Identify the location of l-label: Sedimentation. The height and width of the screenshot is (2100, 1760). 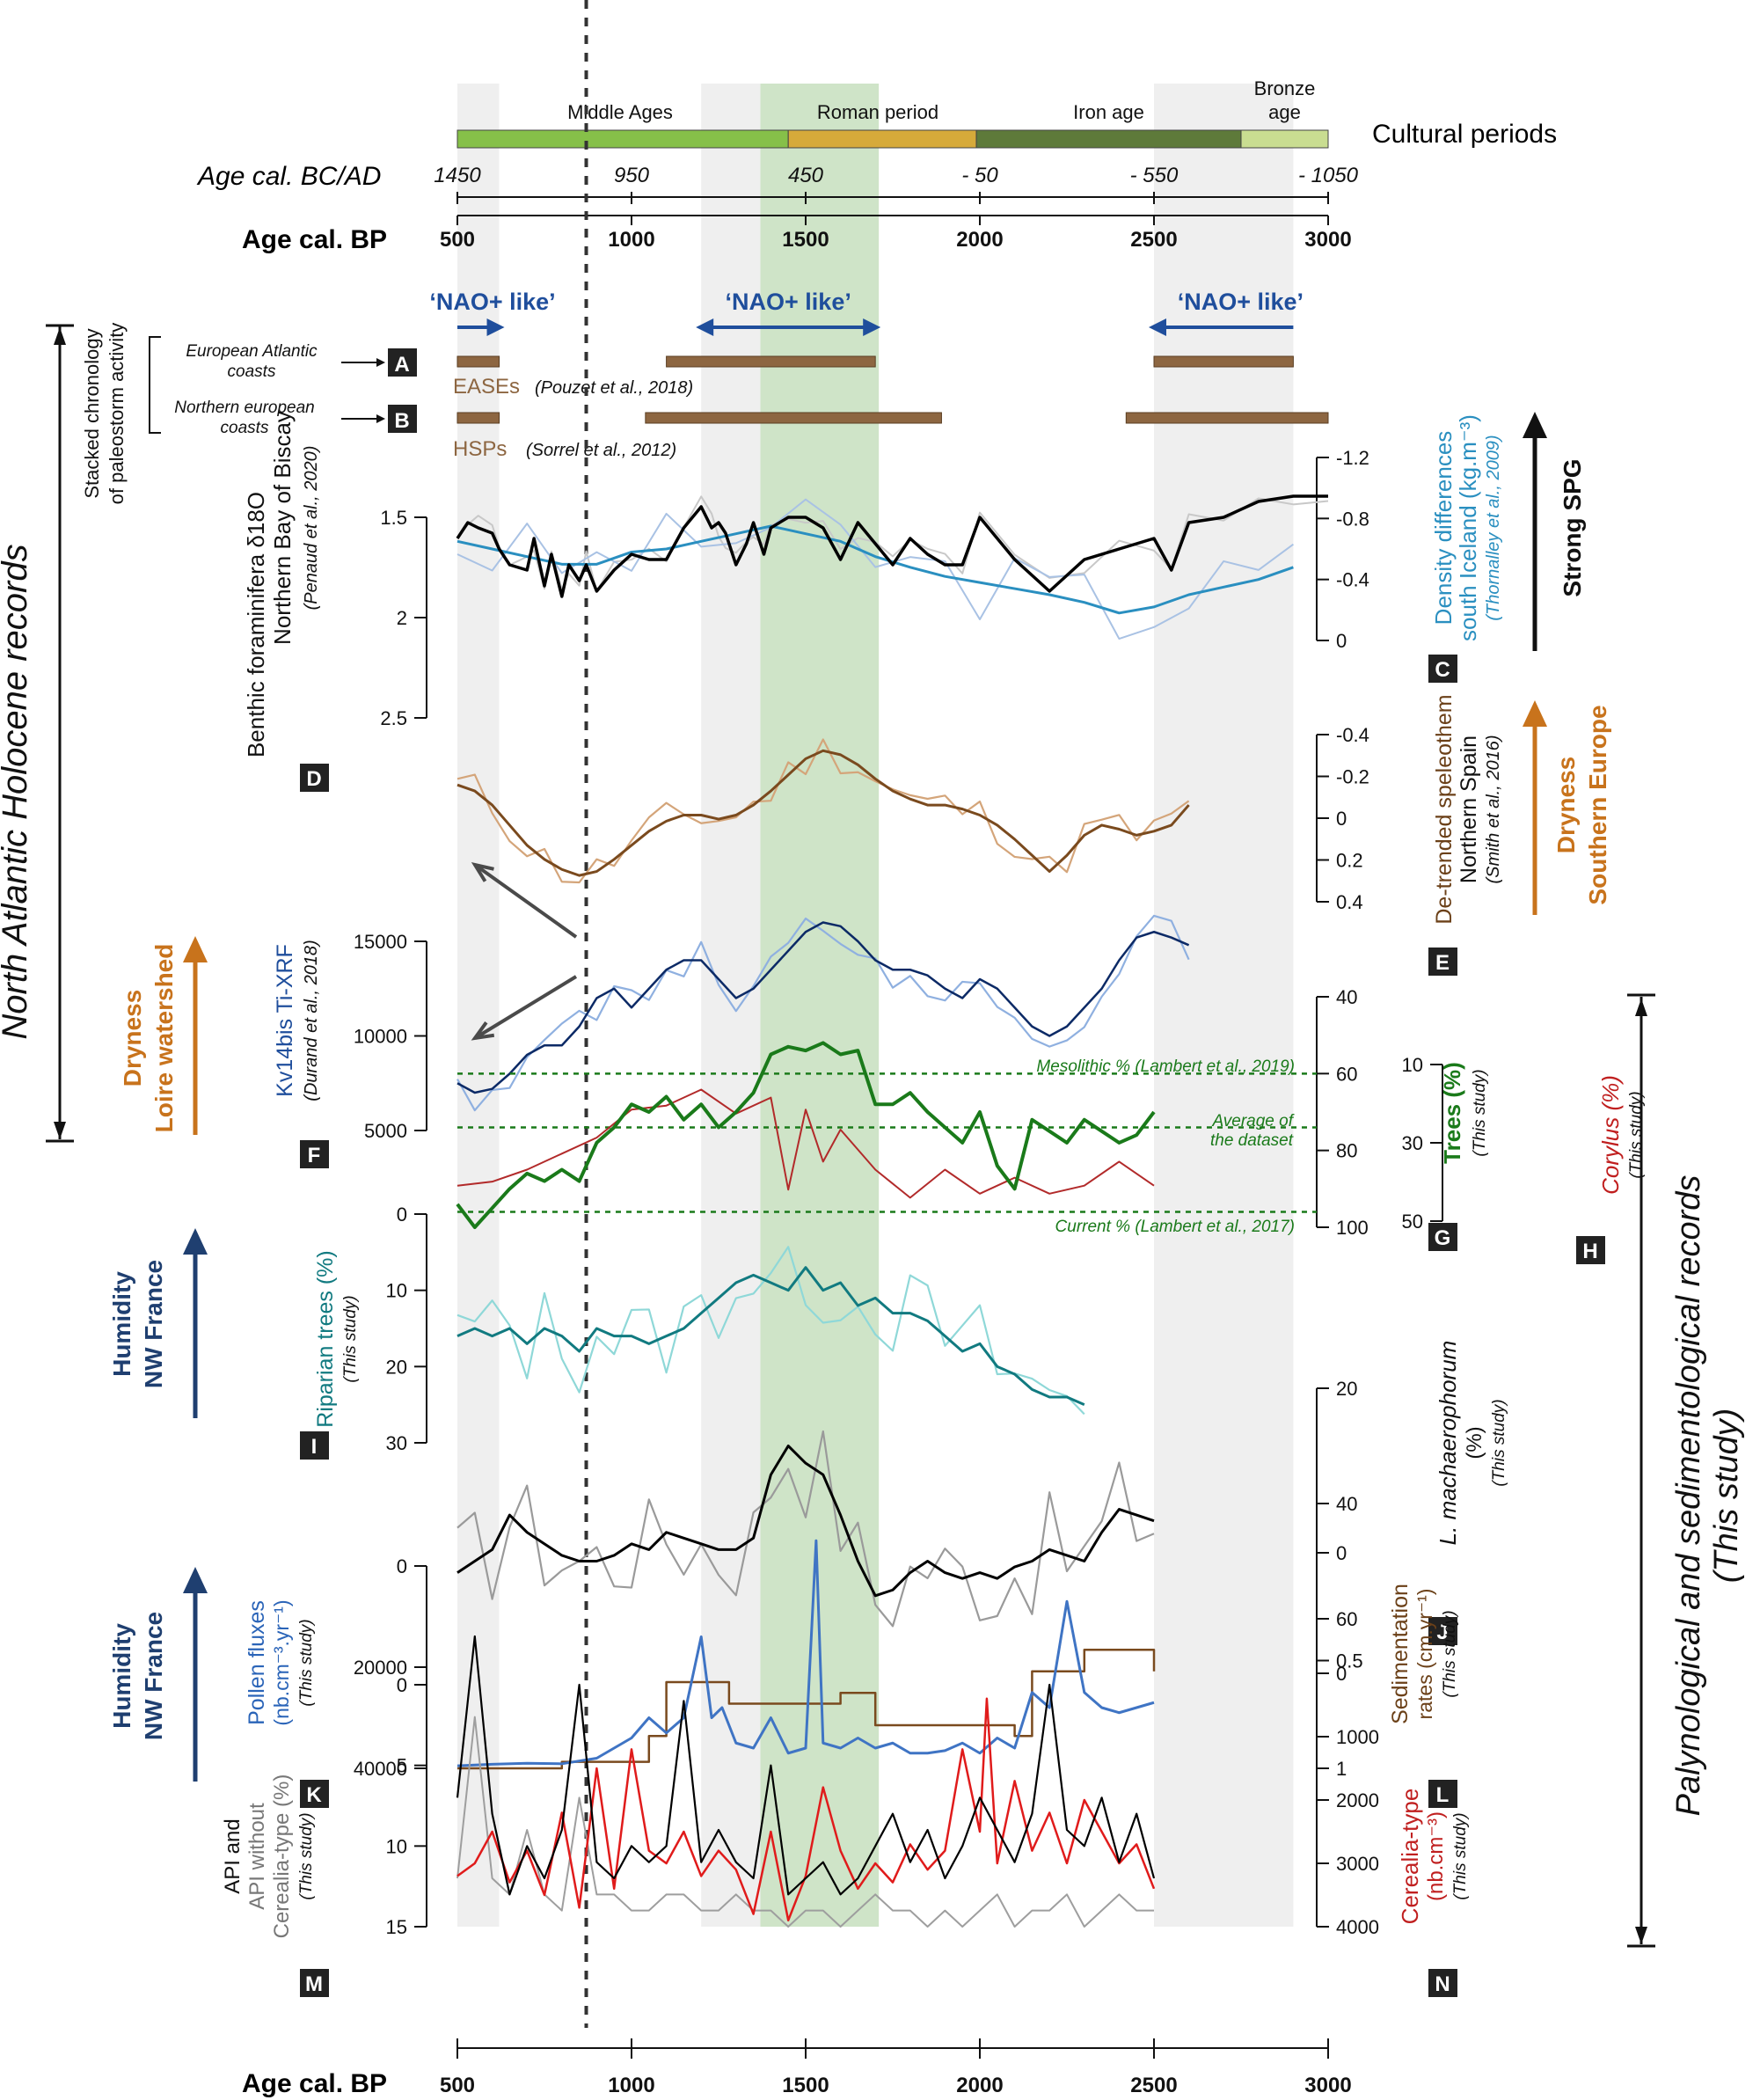
(1400, 1654).